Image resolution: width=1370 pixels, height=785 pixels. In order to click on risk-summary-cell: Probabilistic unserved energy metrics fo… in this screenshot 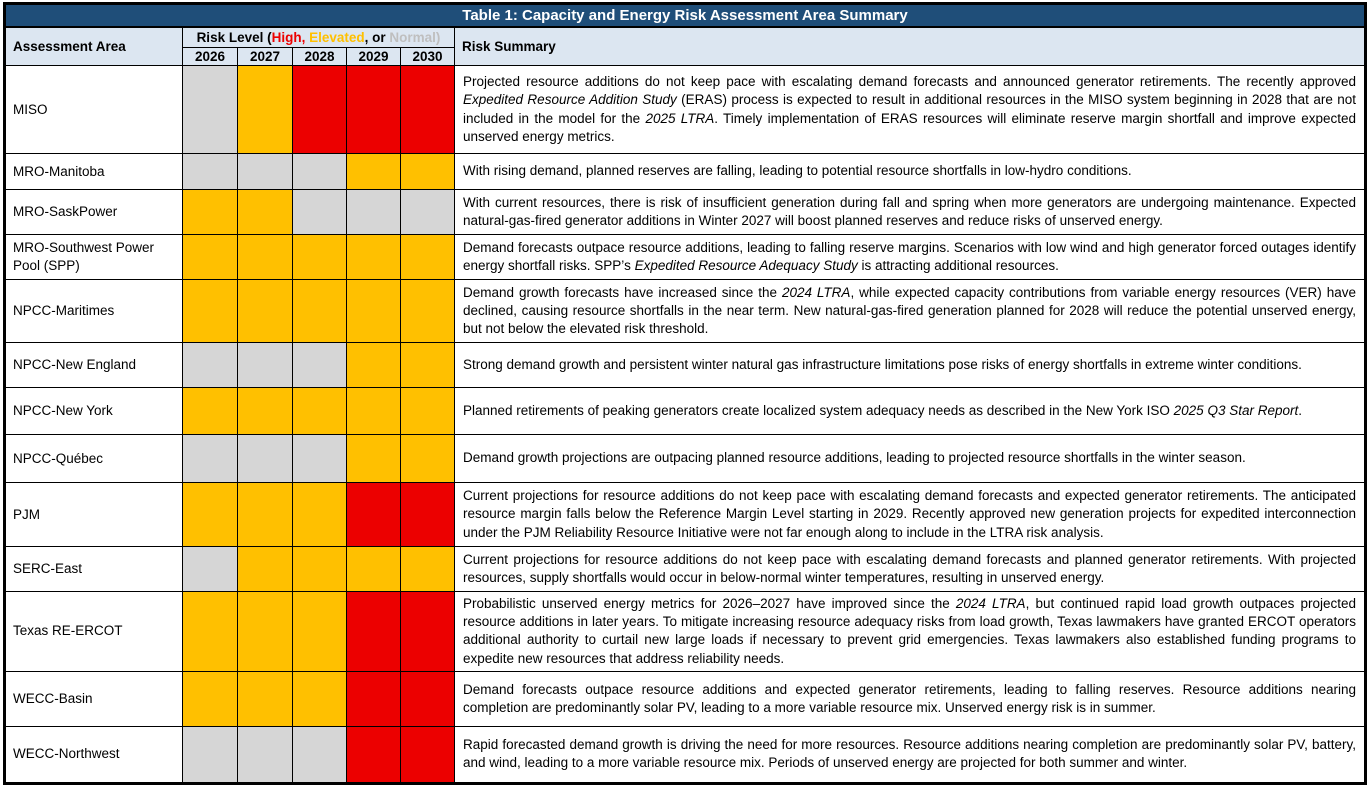, I will do `click(910, 631)`.